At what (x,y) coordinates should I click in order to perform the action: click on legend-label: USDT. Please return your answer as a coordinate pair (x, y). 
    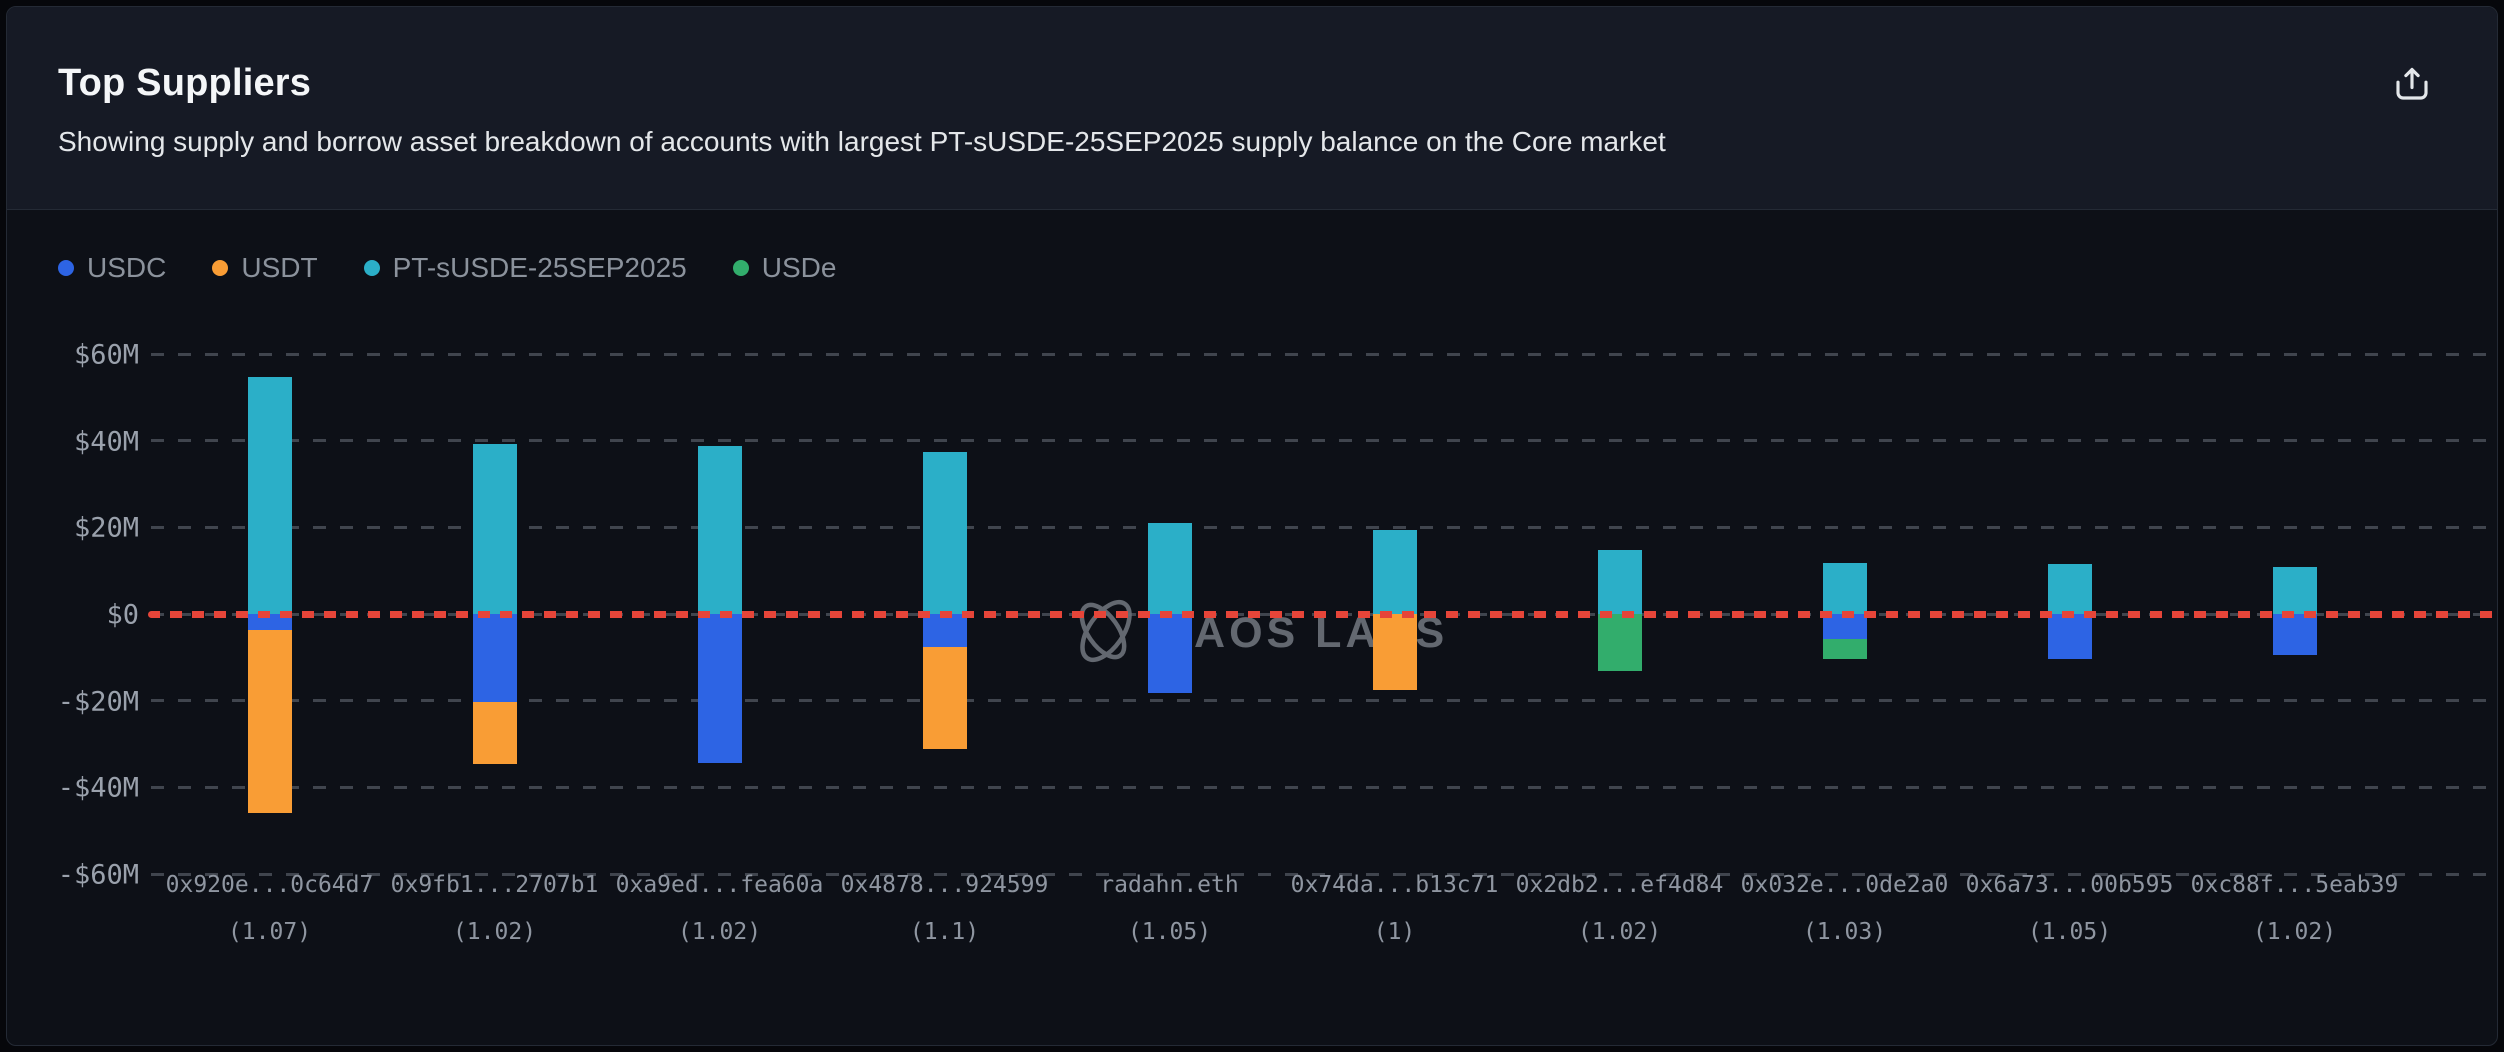
    Looking at the image, I should click on (279, 267).